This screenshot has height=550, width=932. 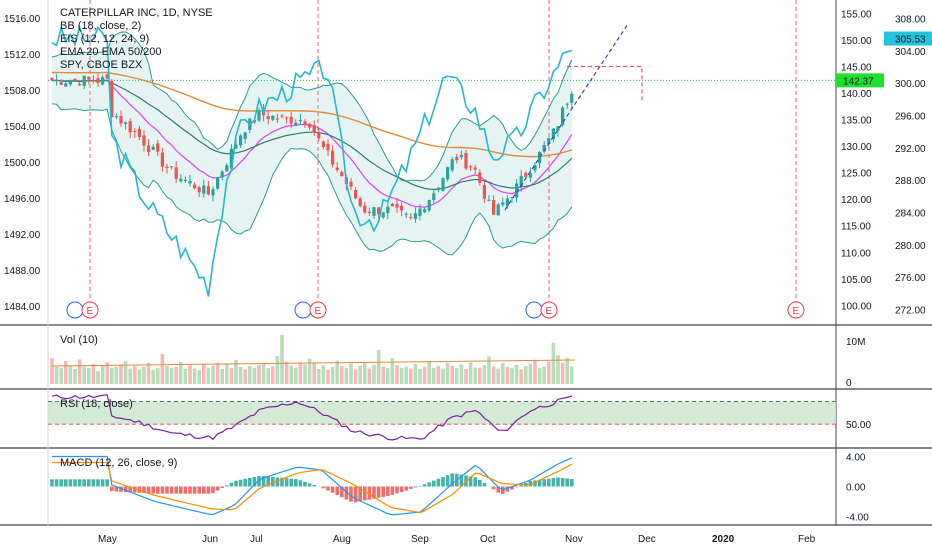 What do you see at coordinates (856, 227) in the screenshot?
I see `right-axis-tick: 115.00` at bounding box center [856, 227].